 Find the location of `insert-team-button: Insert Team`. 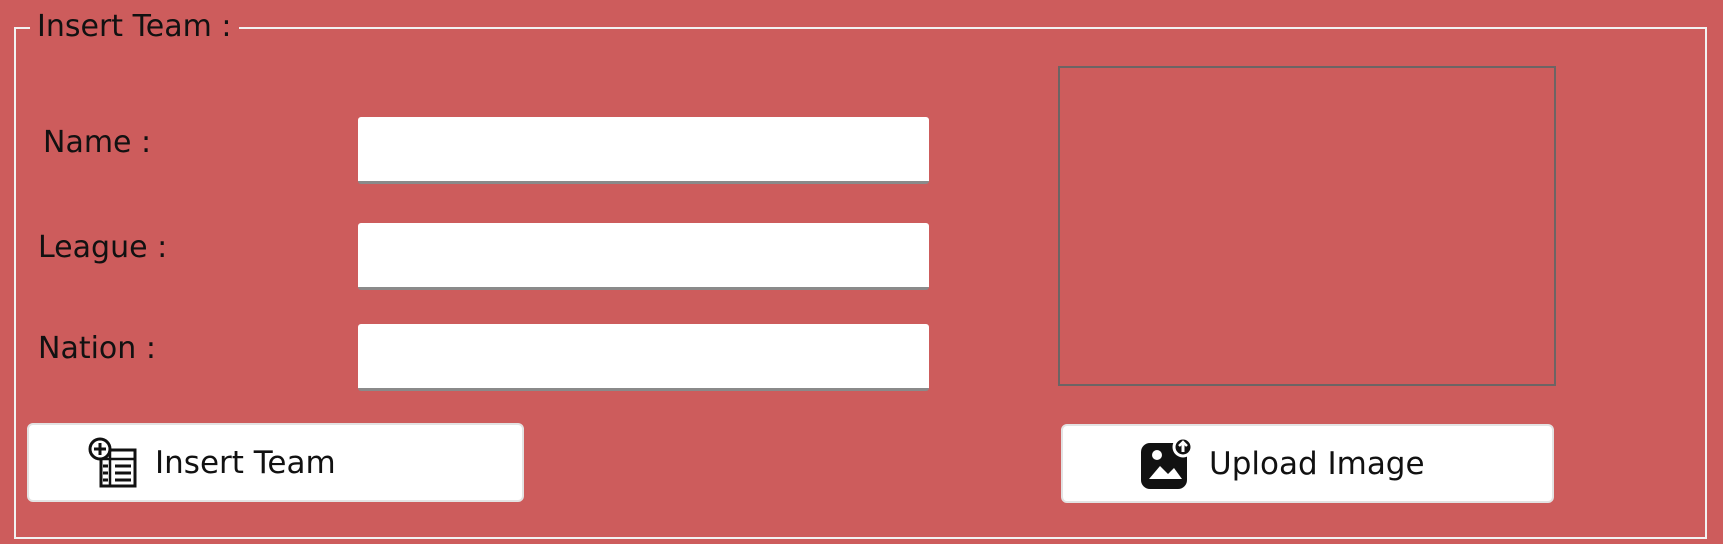

insert-team-button: Insert Team is located at coordinates (275, 462).